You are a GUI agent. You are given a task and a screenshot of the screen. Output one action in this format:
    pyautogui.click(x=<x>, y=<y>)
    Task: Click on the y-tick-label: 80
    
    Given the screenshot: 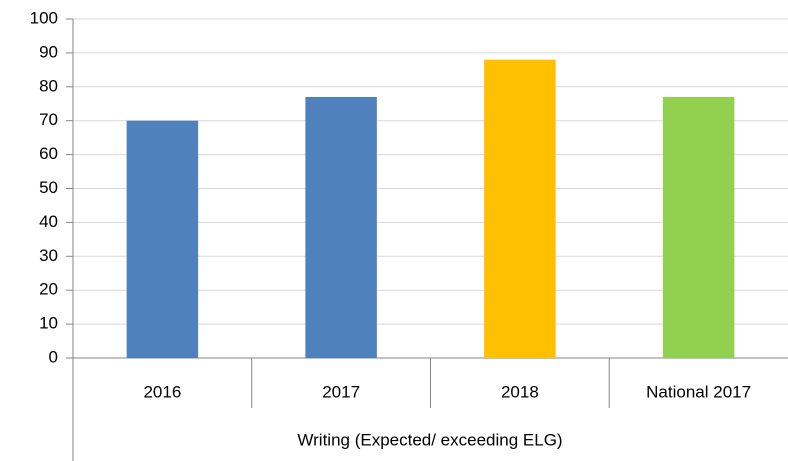 What is the action you would take?
    pyautogui.click(x=48, y=85)
    